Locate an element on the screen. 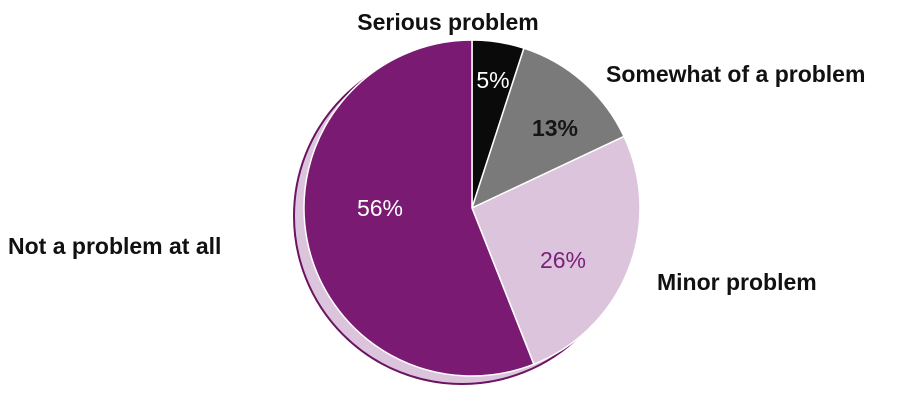 Image resolution: width=910 pixels, height=393 pixels. category-label-minor-problem: Minor problem is located at coordinates (737, 282).